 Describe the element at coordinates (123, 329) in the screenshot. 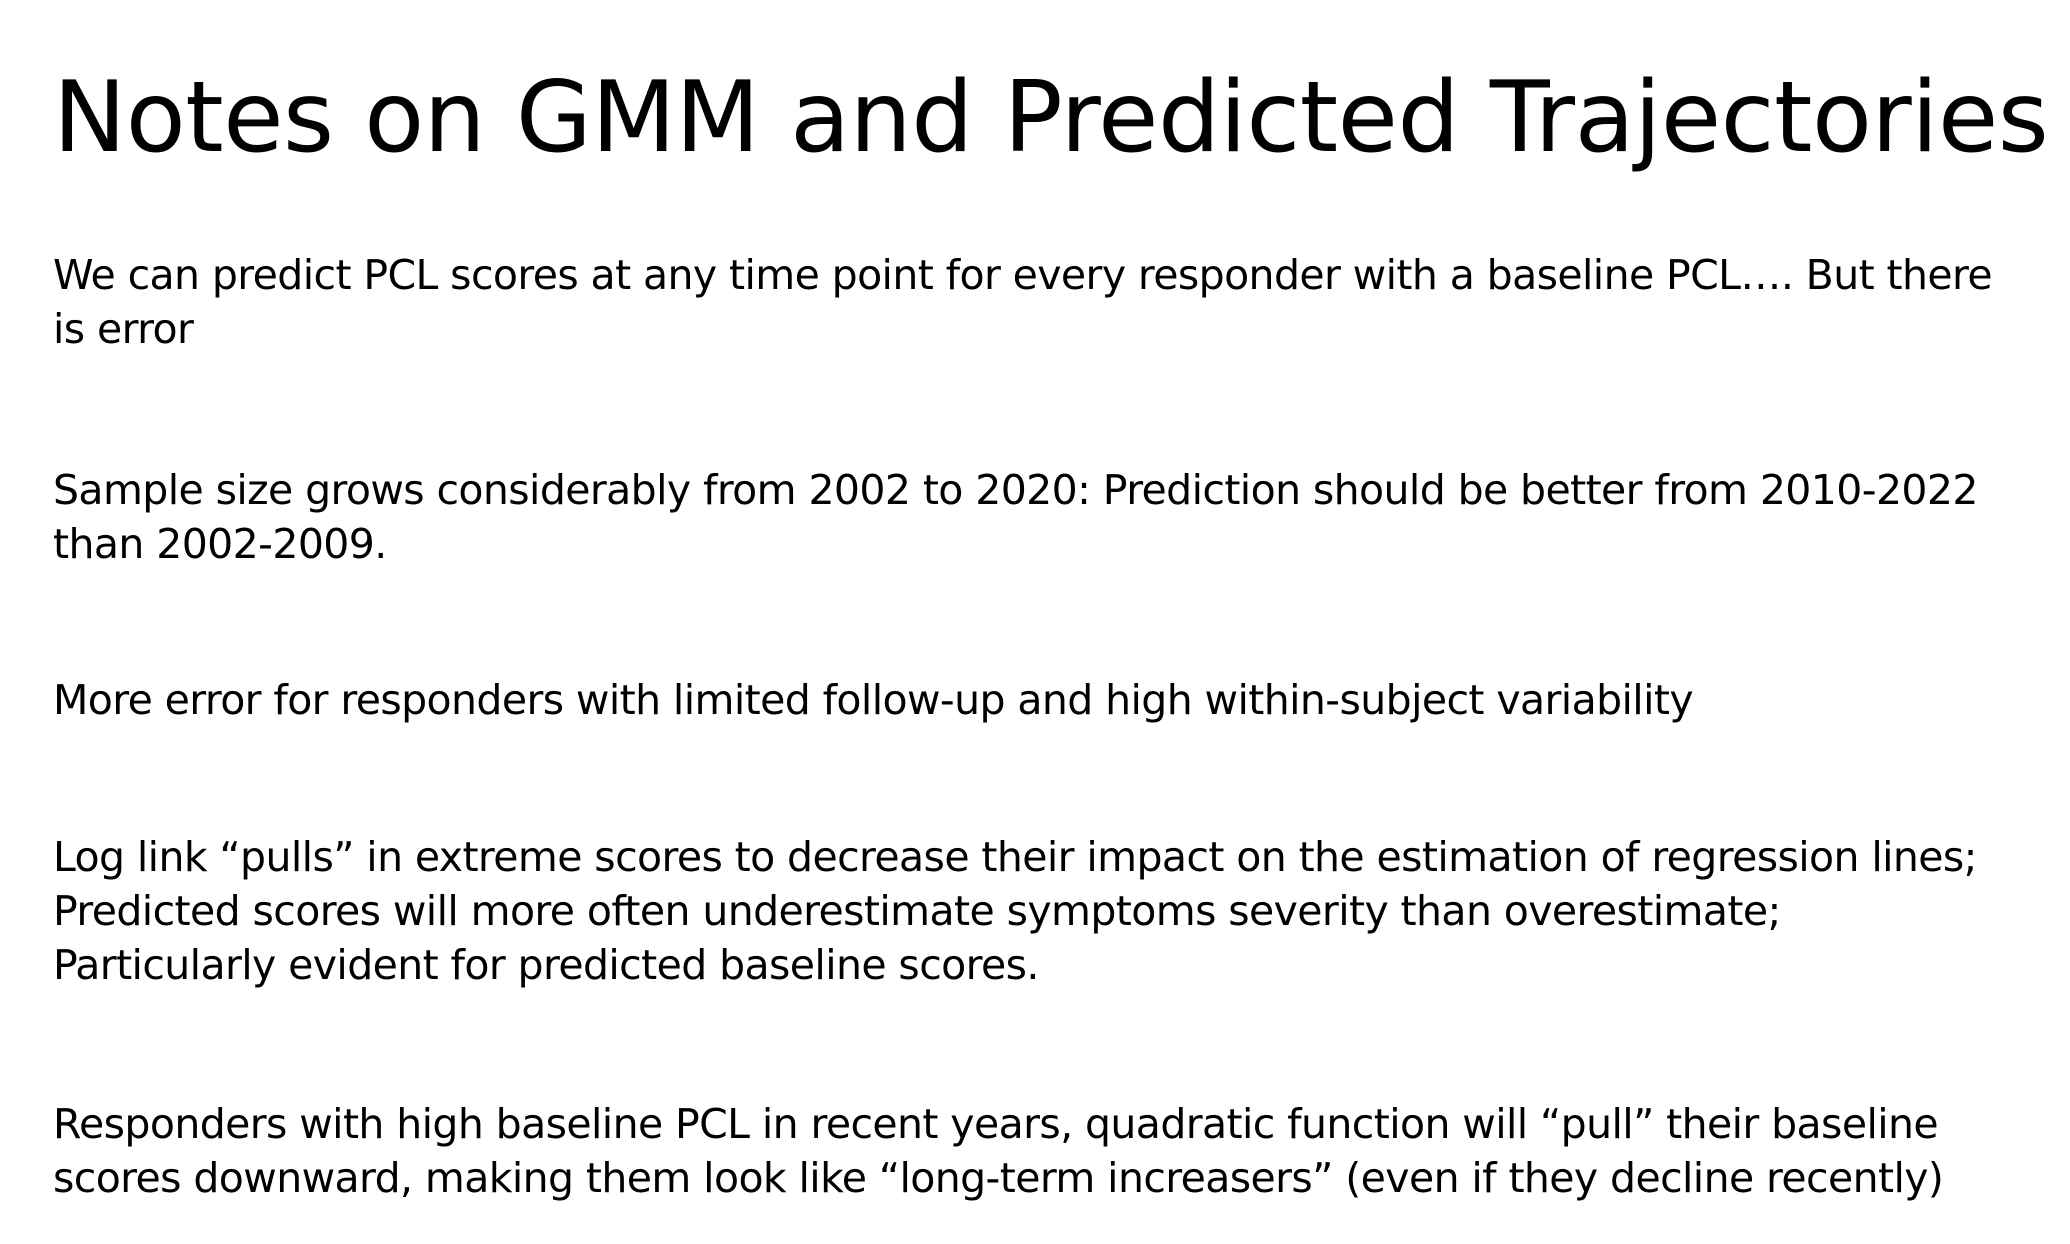

I see `note-line: is error` at that location.